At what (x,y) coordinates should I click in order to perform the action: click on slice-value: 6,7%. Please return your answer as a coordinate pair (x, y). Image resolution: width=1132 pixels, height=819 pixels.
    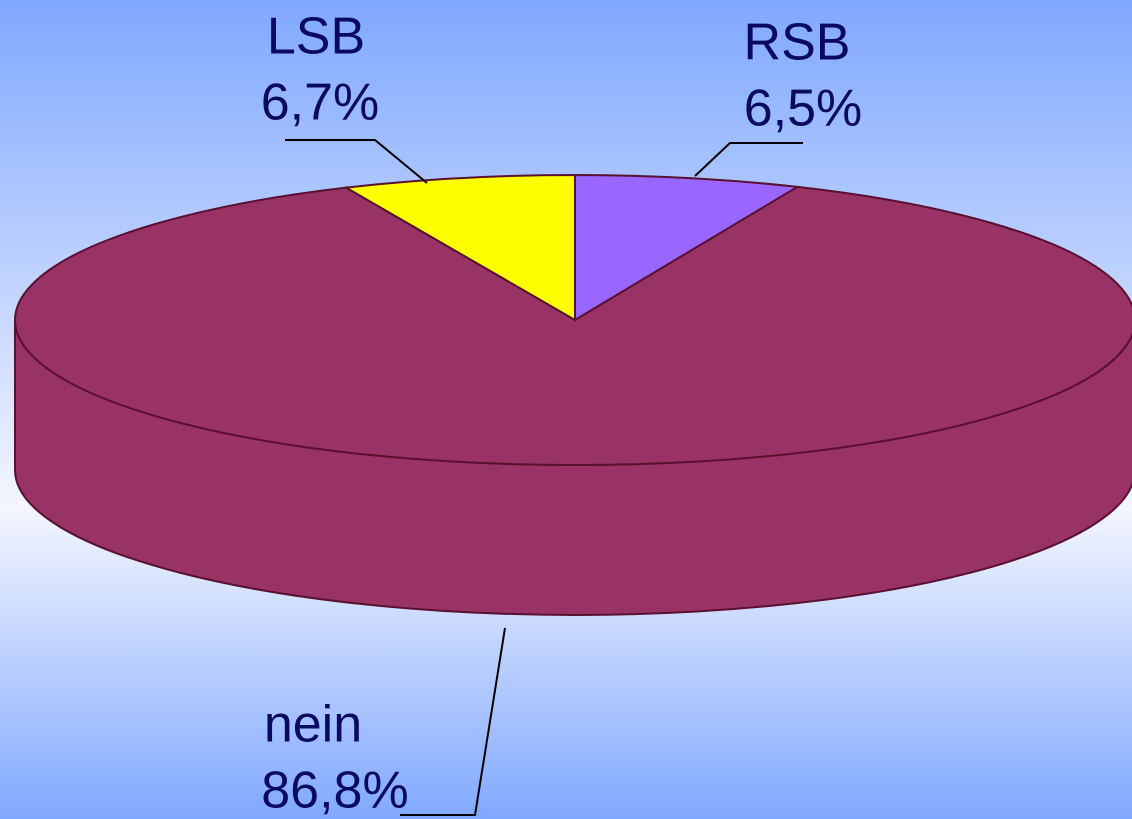
    Looking at the image, I should click on (320, 103).